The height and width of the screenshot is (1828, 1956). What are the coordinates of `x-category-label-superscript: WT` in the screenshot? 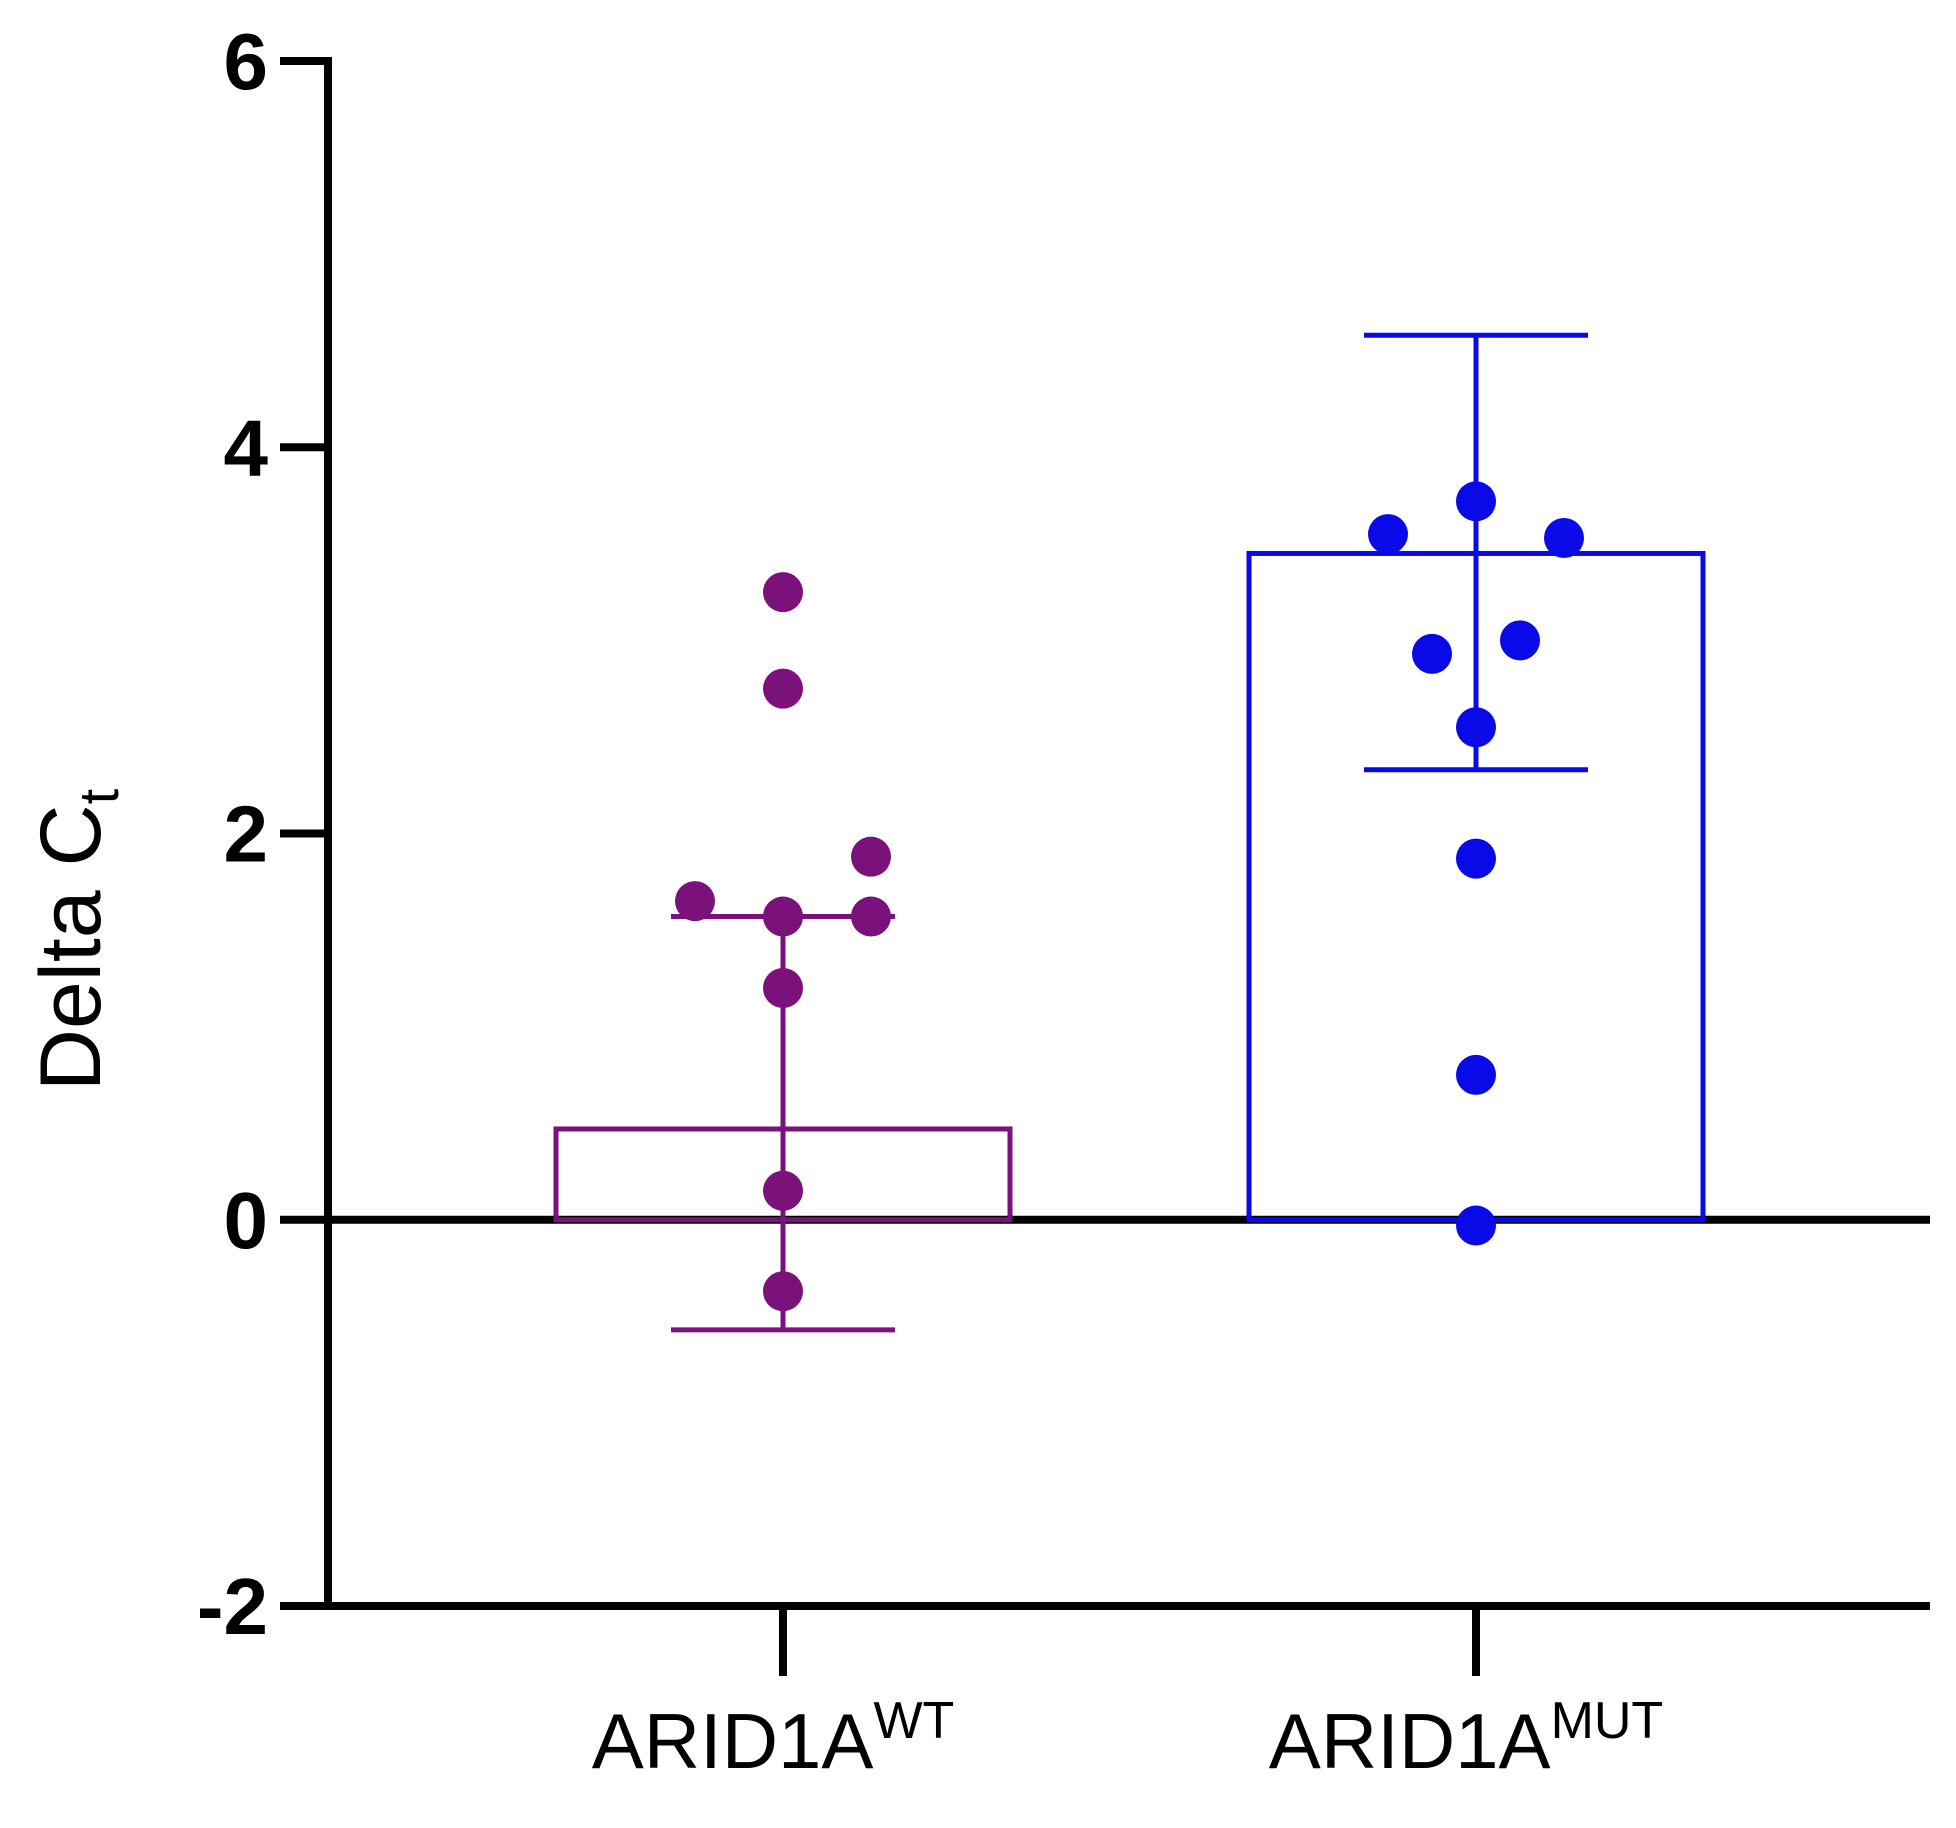 It's located at (913, 1721).